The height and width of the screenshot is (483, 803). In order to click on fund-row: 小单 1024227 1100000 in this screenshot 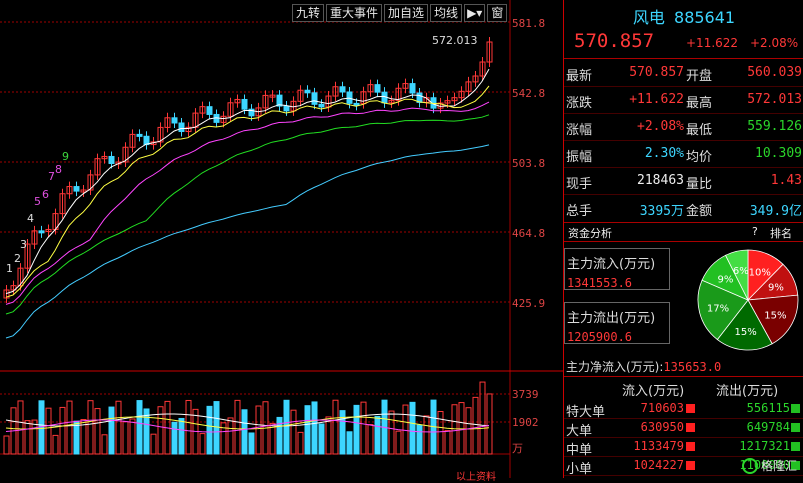, I will do `click(683, 467)`.